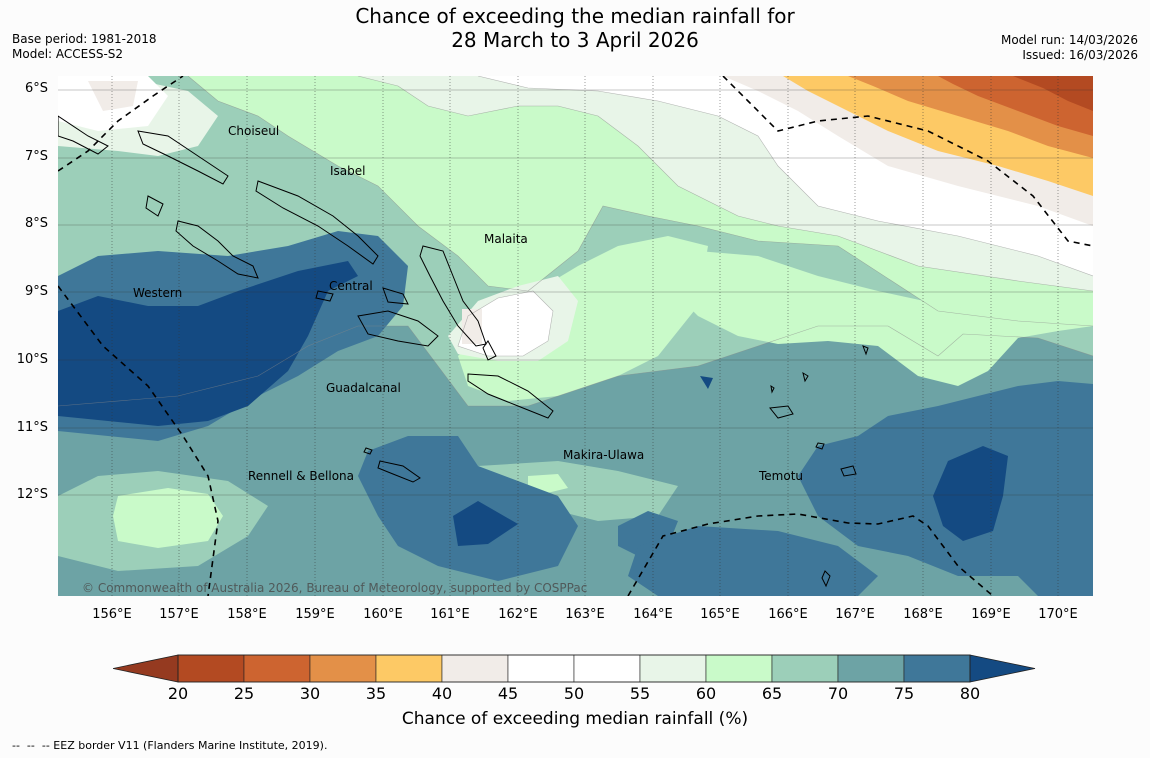 Image resolution: width=1150 pixels, height=758 pixels. What do you see at coordinates (653, 614) in the screenshot?
I see `lon-label-164e: 164°E` at bounding box center [653, 614].